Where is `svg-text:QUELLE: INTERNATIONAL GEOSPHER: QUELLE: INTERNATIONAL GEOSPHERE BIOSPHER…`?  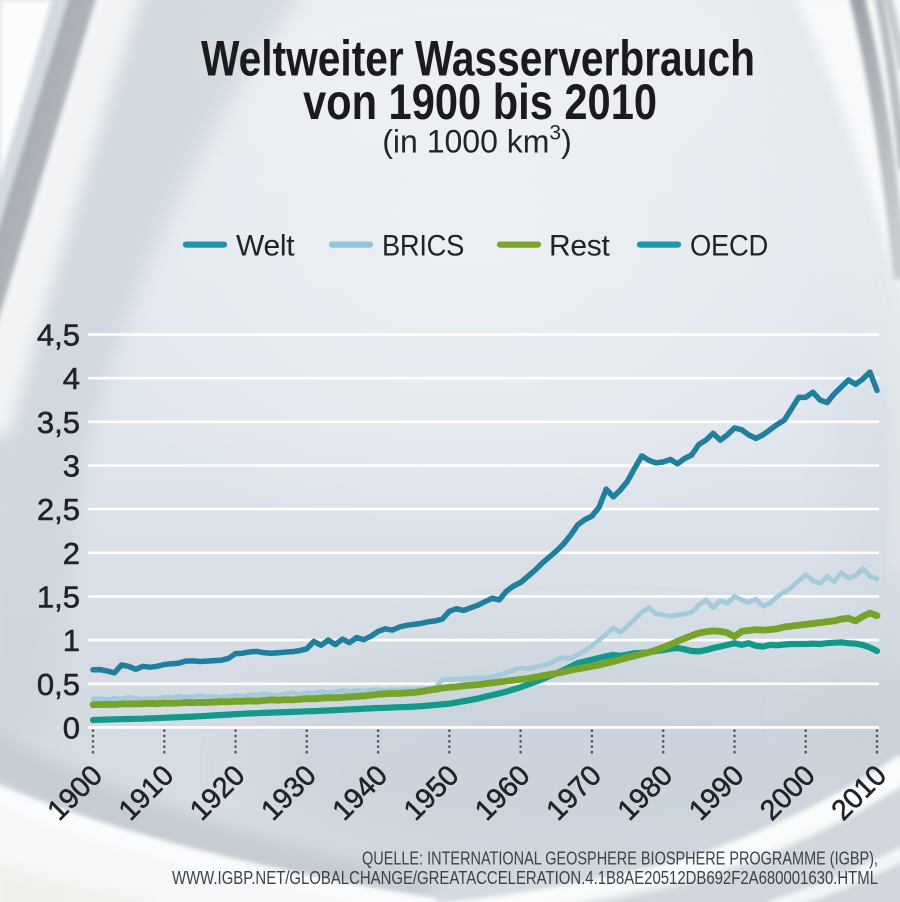 svg-text:QUELLE: INTERNATIONAL GEOSPHER: QUELLE: INTERNATIONAL GEOSPHERE BIOSPHER… is located at coordinates (620, 859).